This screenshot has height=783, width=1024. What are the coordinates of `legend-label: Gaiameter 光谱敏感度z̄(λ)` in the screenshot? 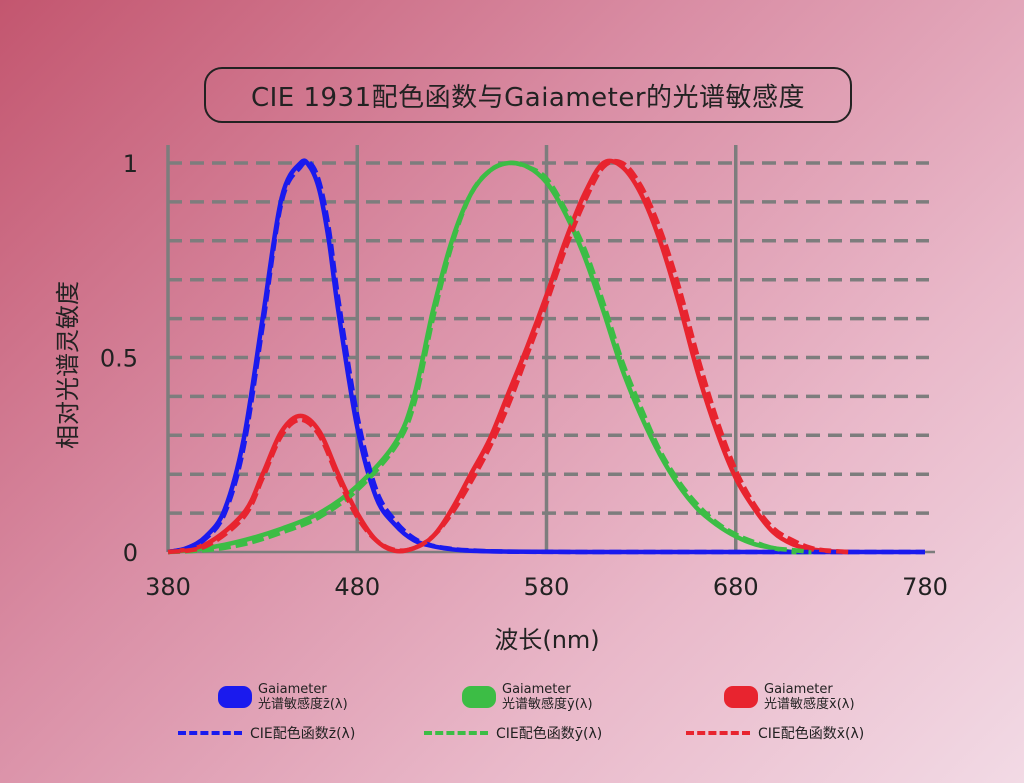 It's located at (303, 697).